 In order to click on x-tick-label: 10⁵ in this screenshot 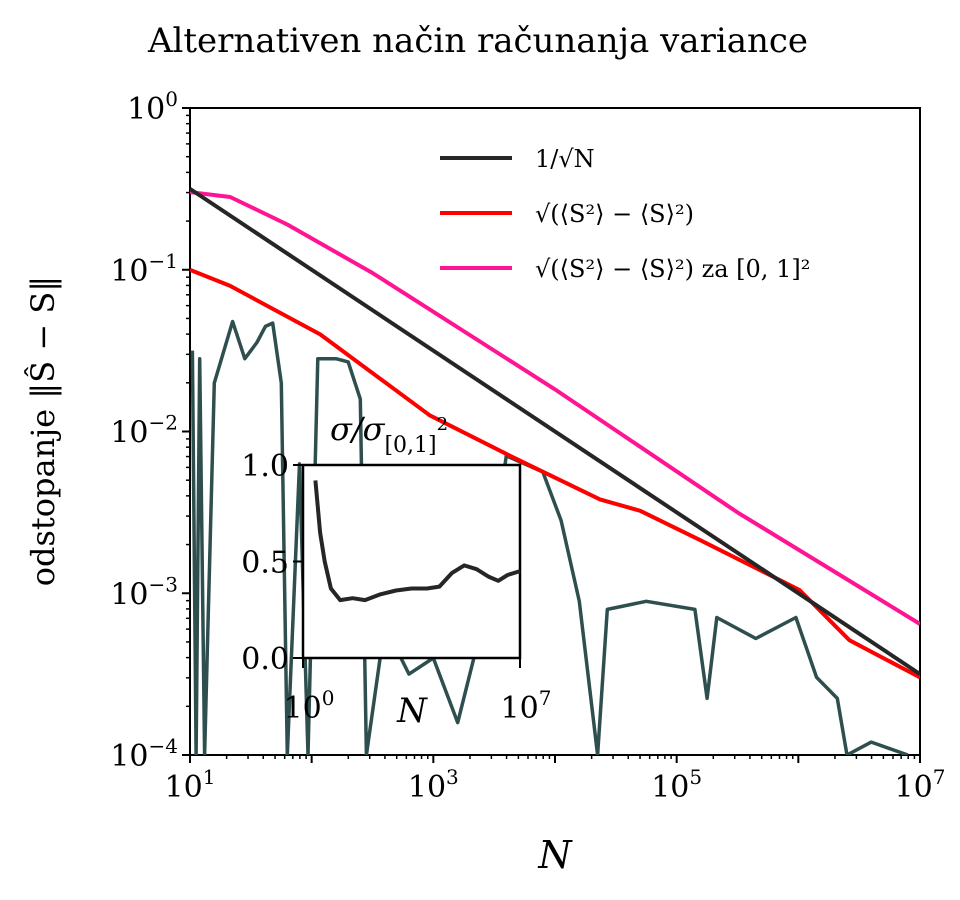, I will do `click(676, 785)`.